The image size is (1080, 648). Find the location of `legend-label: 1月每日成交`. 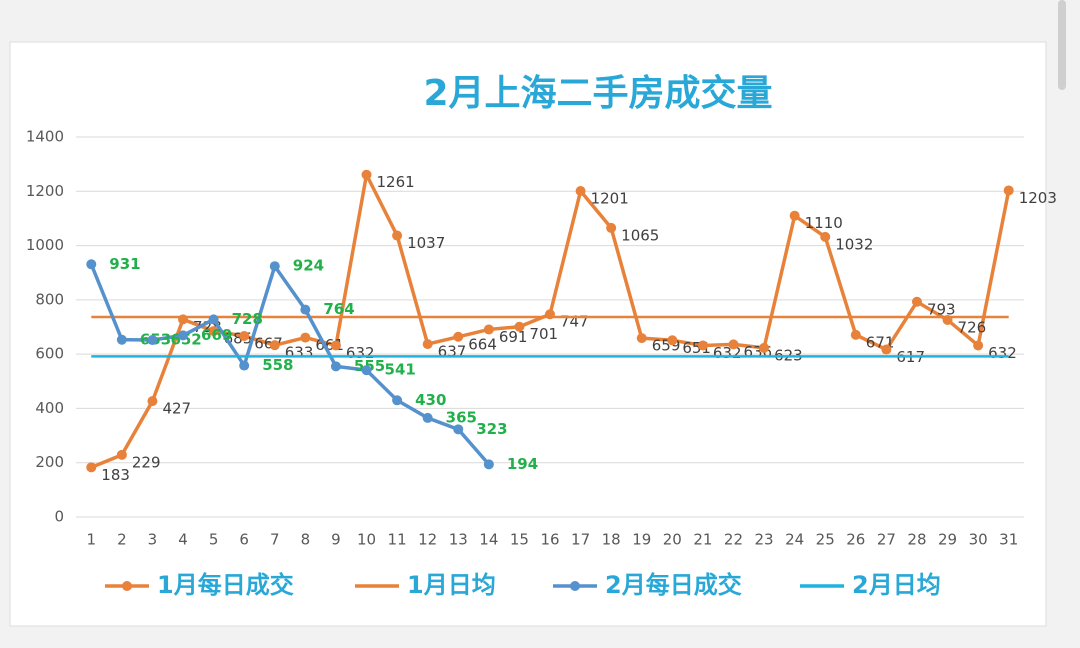

legend-label: 1月每日成交 is located at coordinates (225, 585).